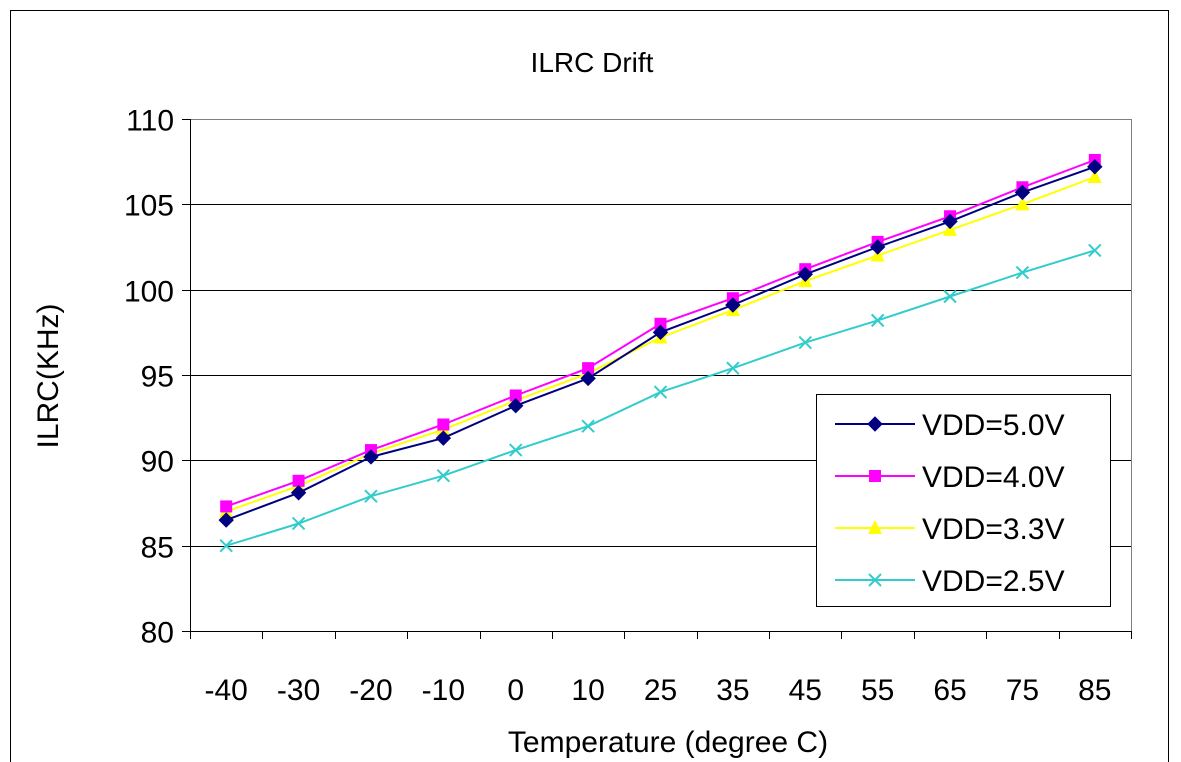 This screenshot has height=762, width=1181. What do you see at coordinates (732, 690) in the screenshot?
I see `x-tick-label: 35` at bounding box center [732, 690].